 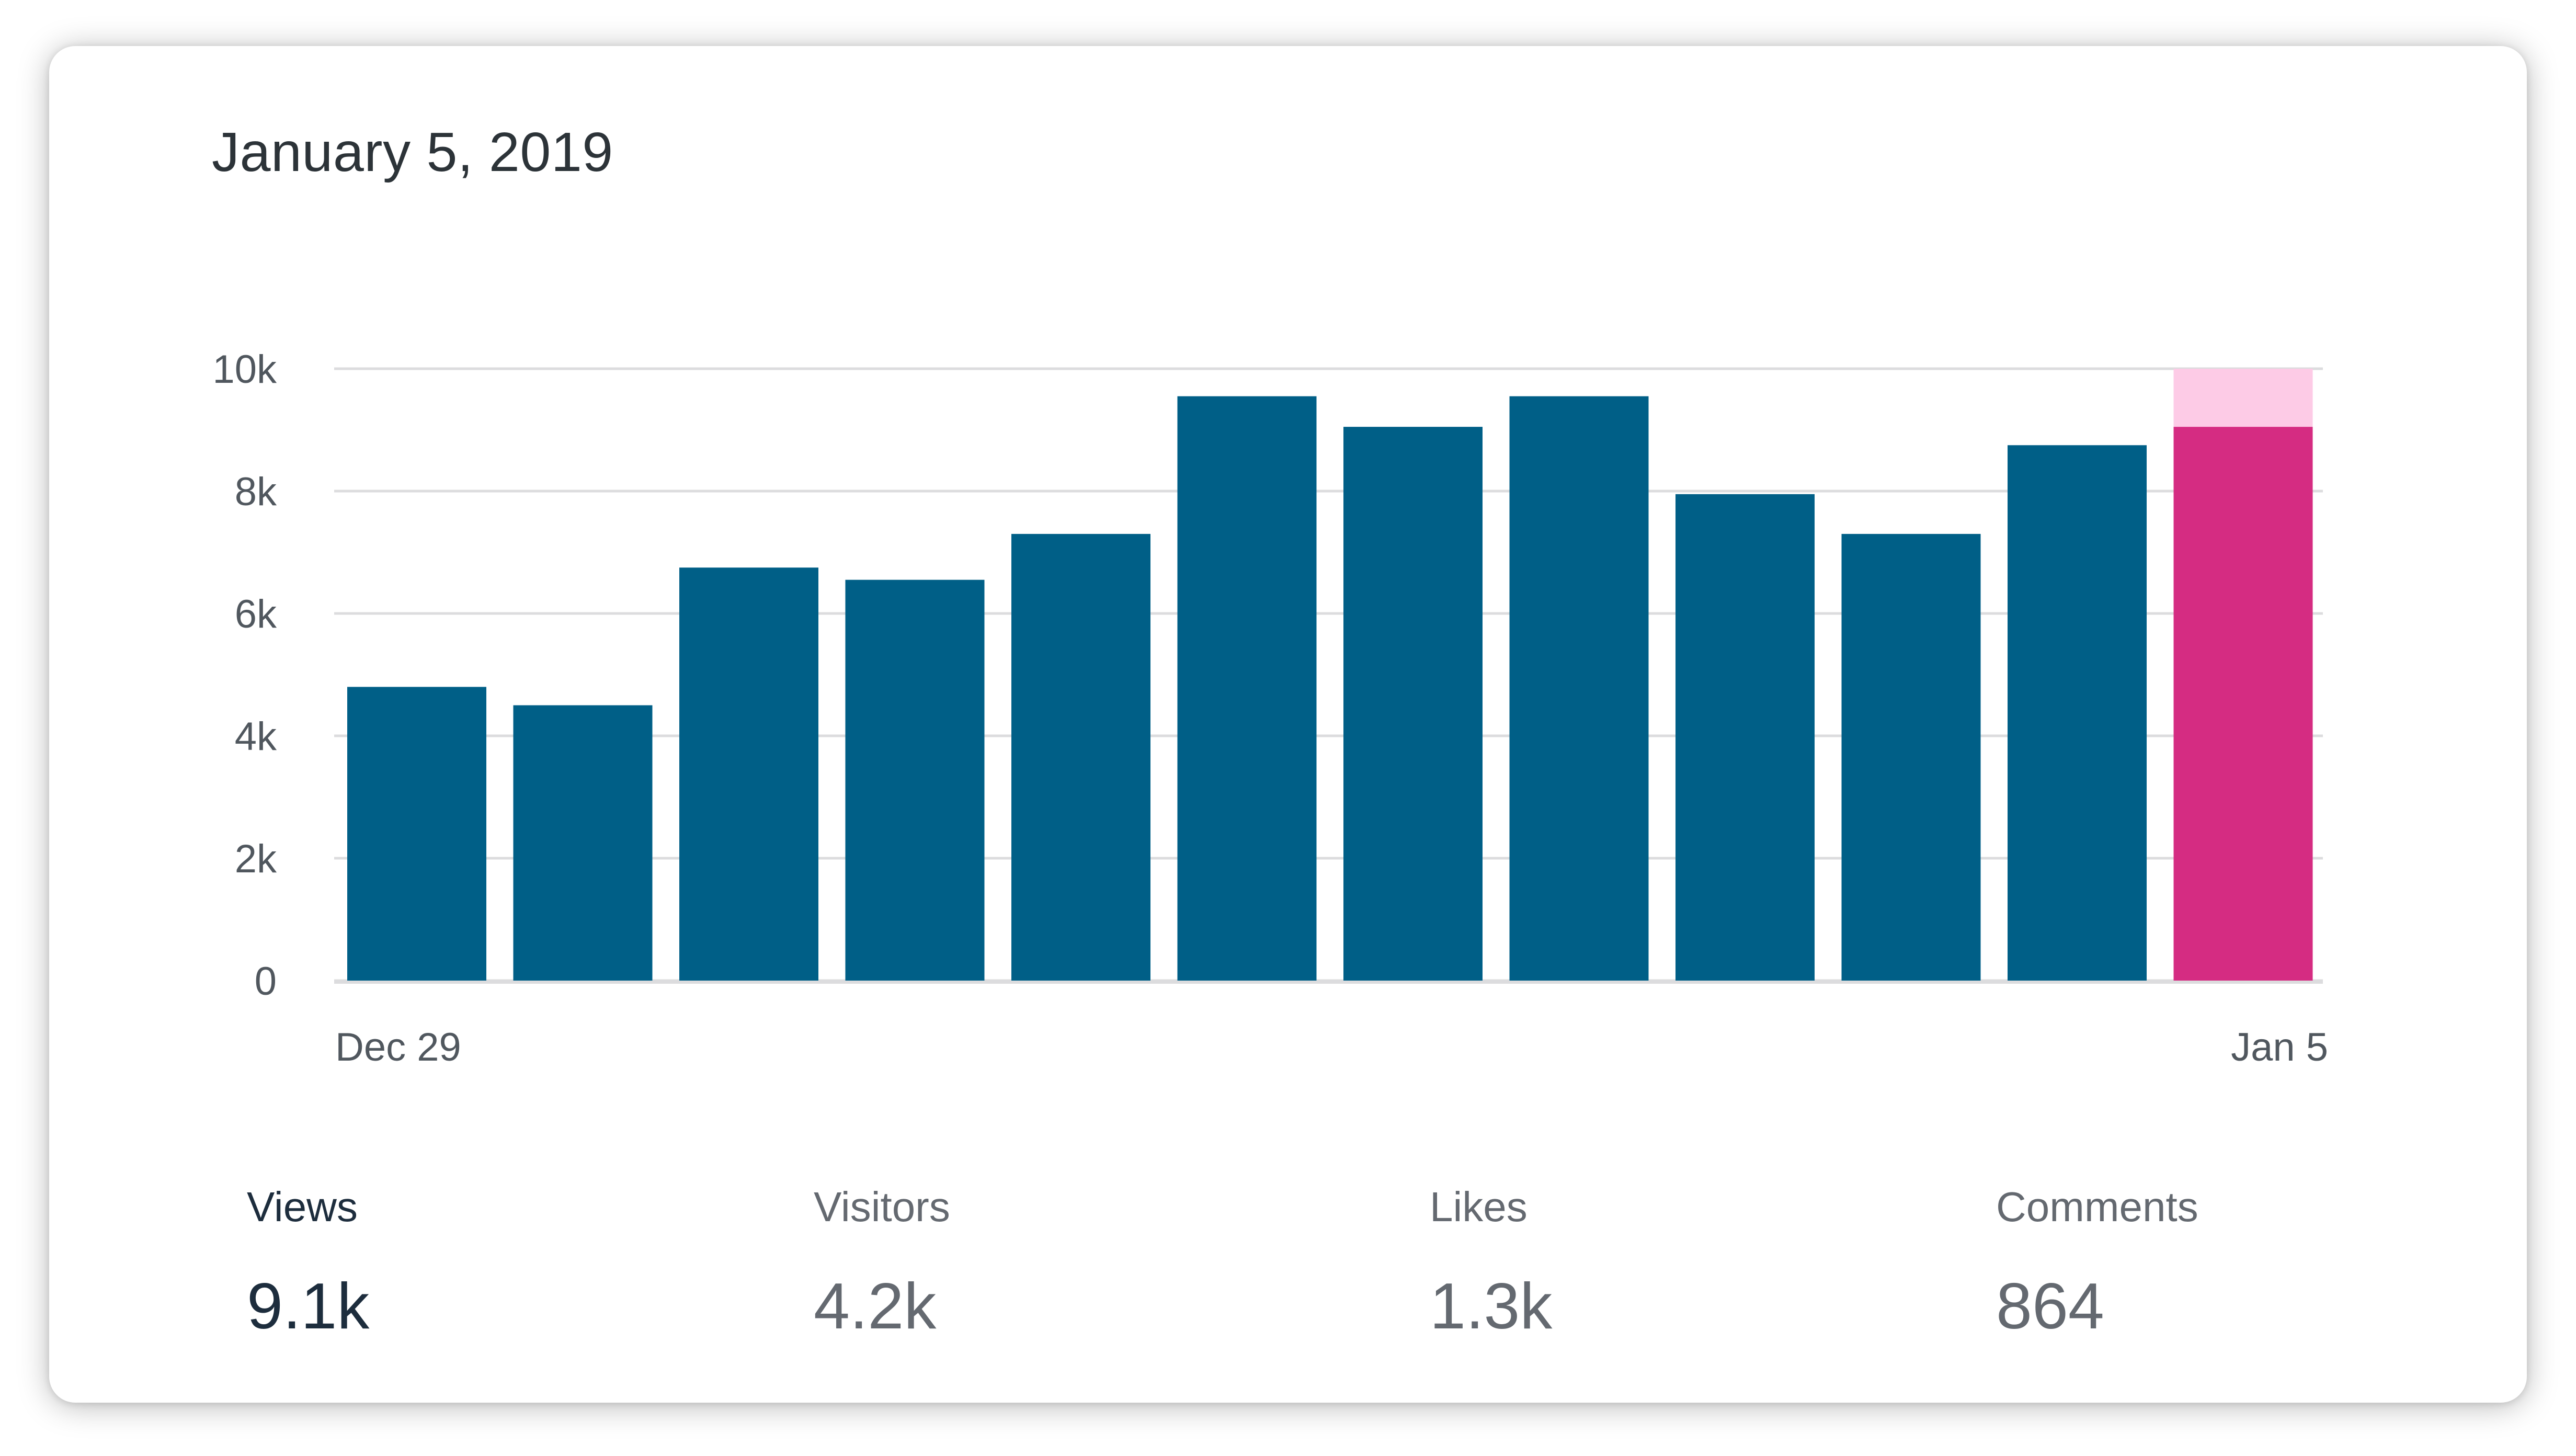 I want to click on y-tick-label: 8k, so click(x=256, y=492).